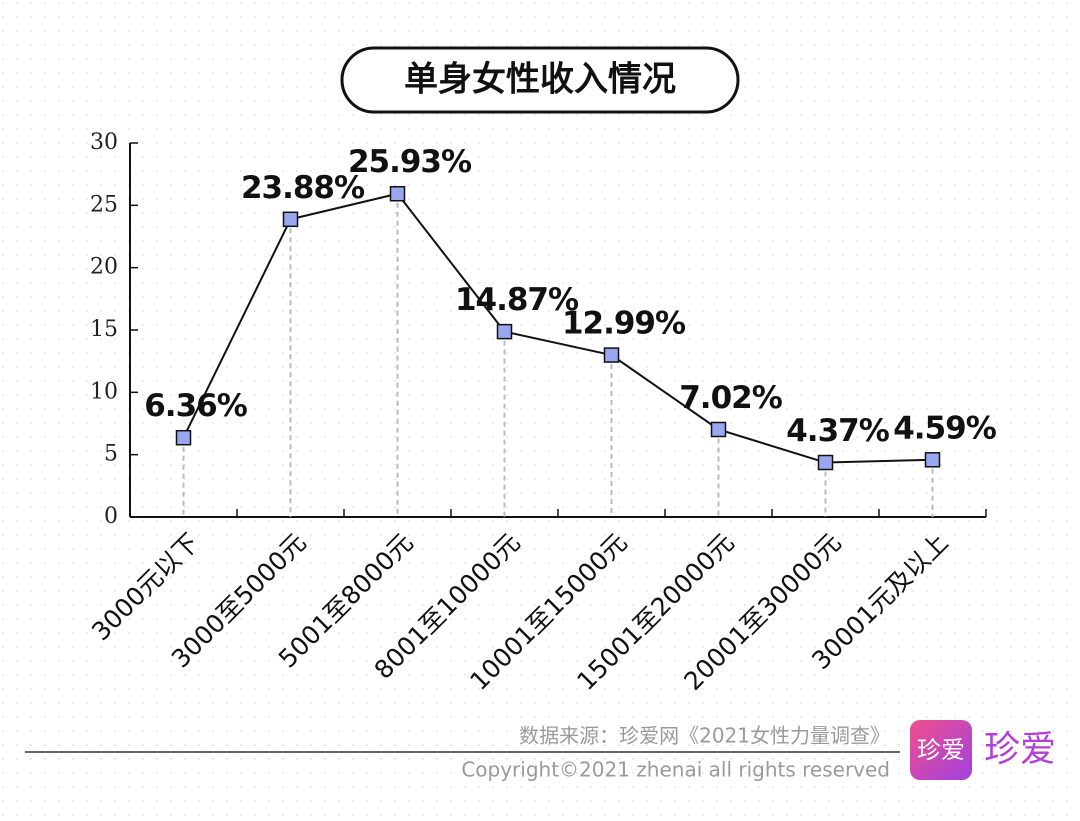 The height and width of the screenshot is (821, 1080). What do you see at coordinates (104, 267) in the screenshot?
I see `y-tick-label: 20` at bounding box center [104, 267].